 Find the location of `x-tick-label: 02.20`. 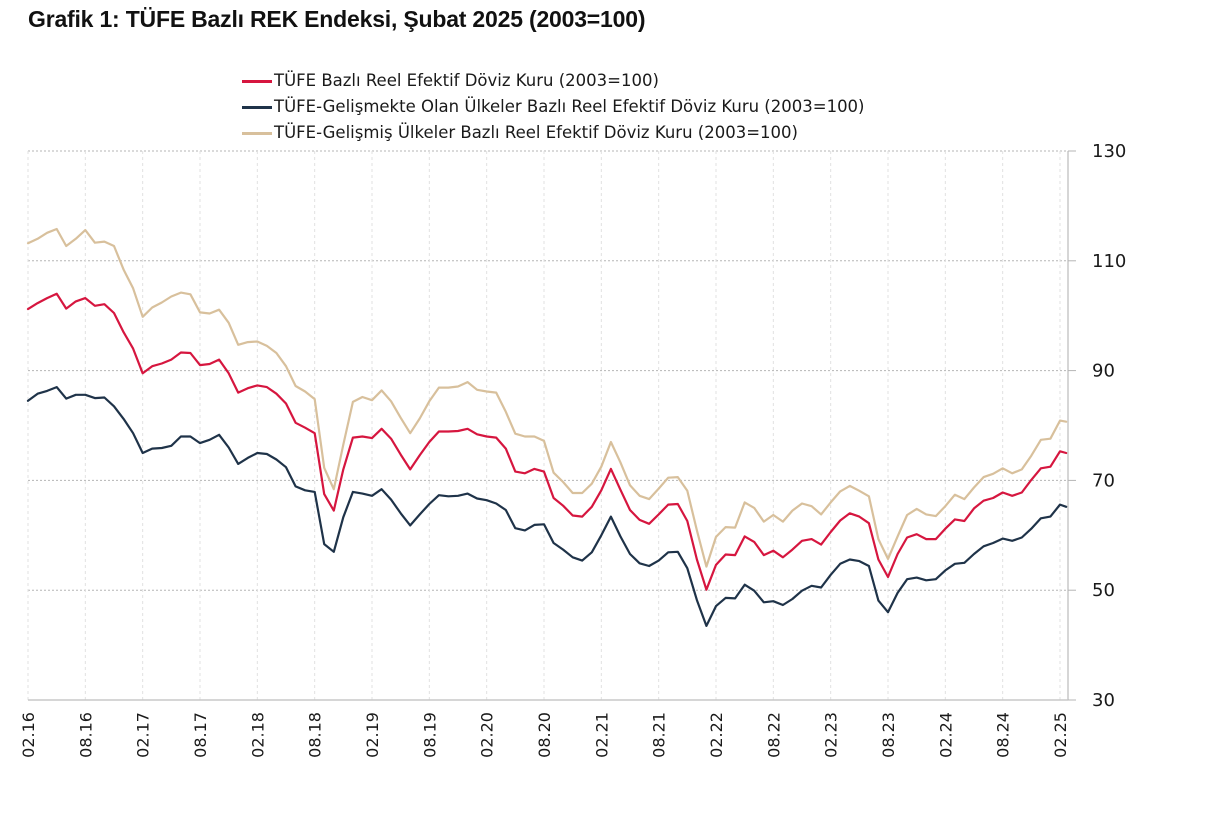

x-tick-label: 02.20 is located at coordinates (487, 735).